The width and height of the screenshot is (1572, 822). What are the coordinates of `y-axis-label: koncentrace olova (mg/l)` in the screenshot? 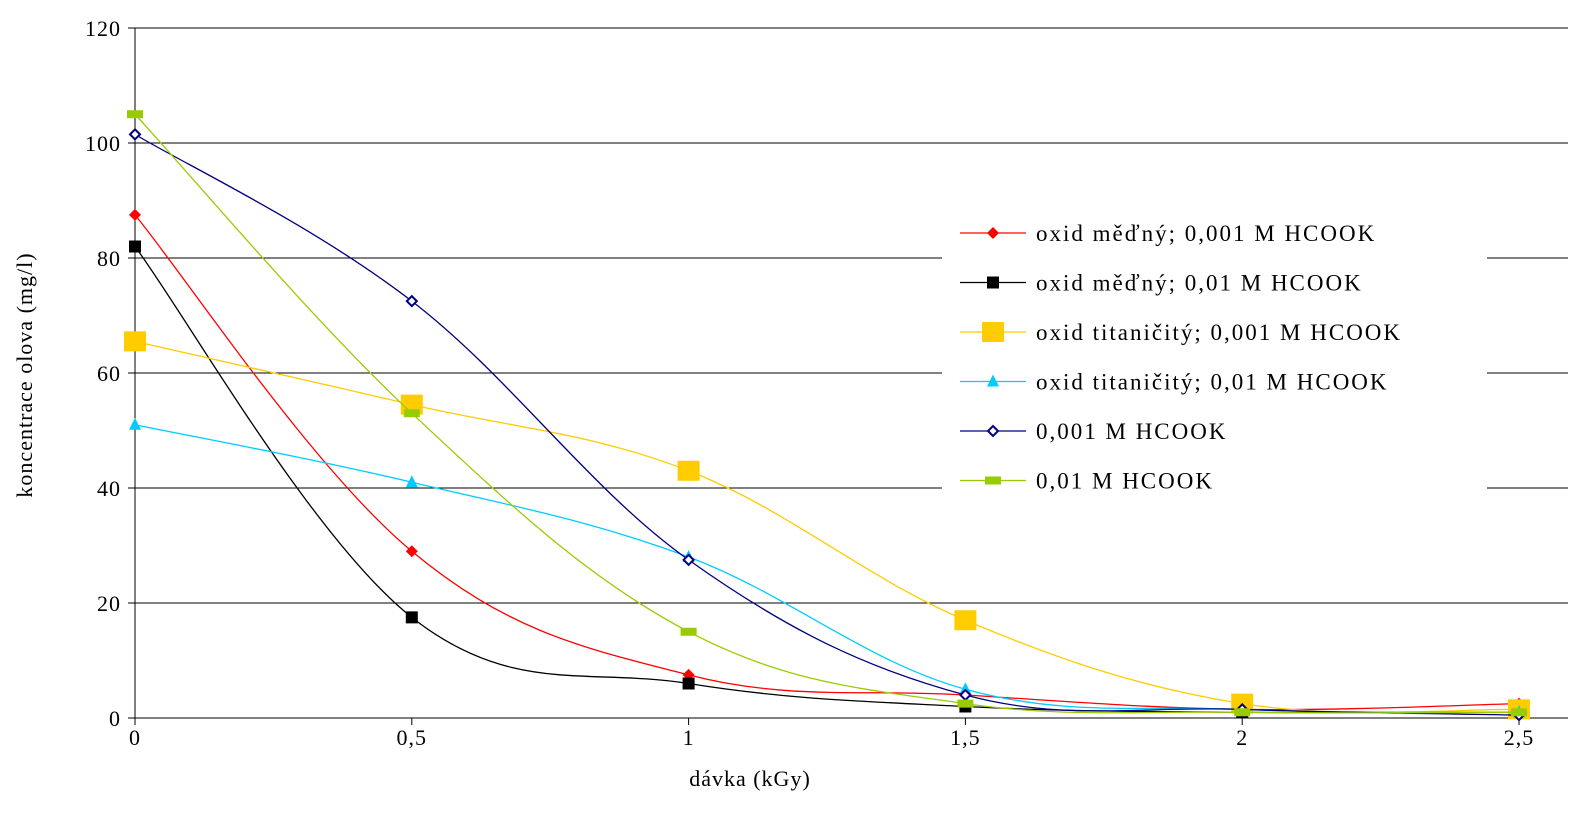 It's located at (24, 374).